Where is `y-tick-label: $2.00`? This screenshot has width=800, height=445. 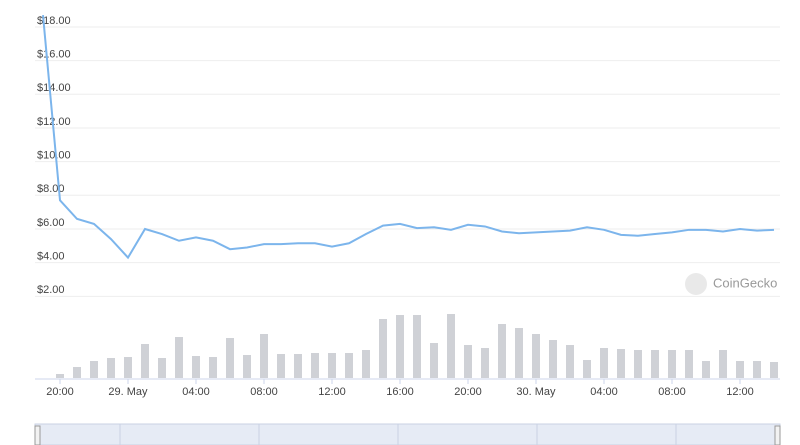 y-tick-label: $2.00 is located at coordinates (51, 290).